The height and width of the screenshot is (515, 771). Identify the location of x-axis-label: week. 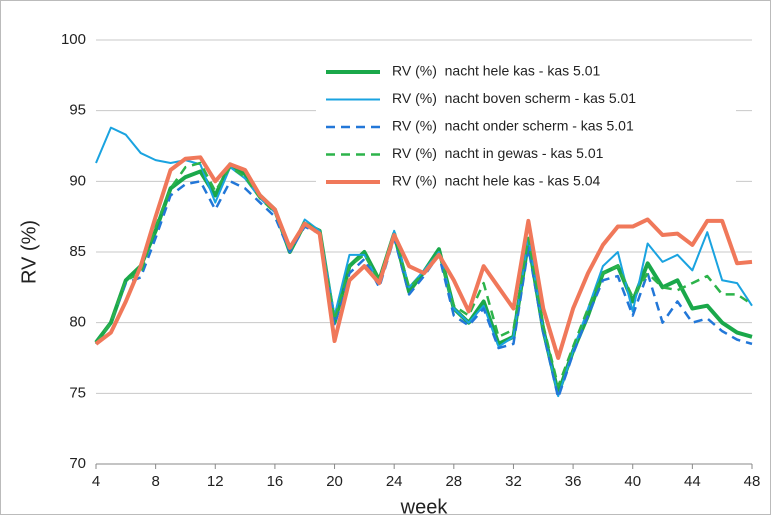
(424, 505).